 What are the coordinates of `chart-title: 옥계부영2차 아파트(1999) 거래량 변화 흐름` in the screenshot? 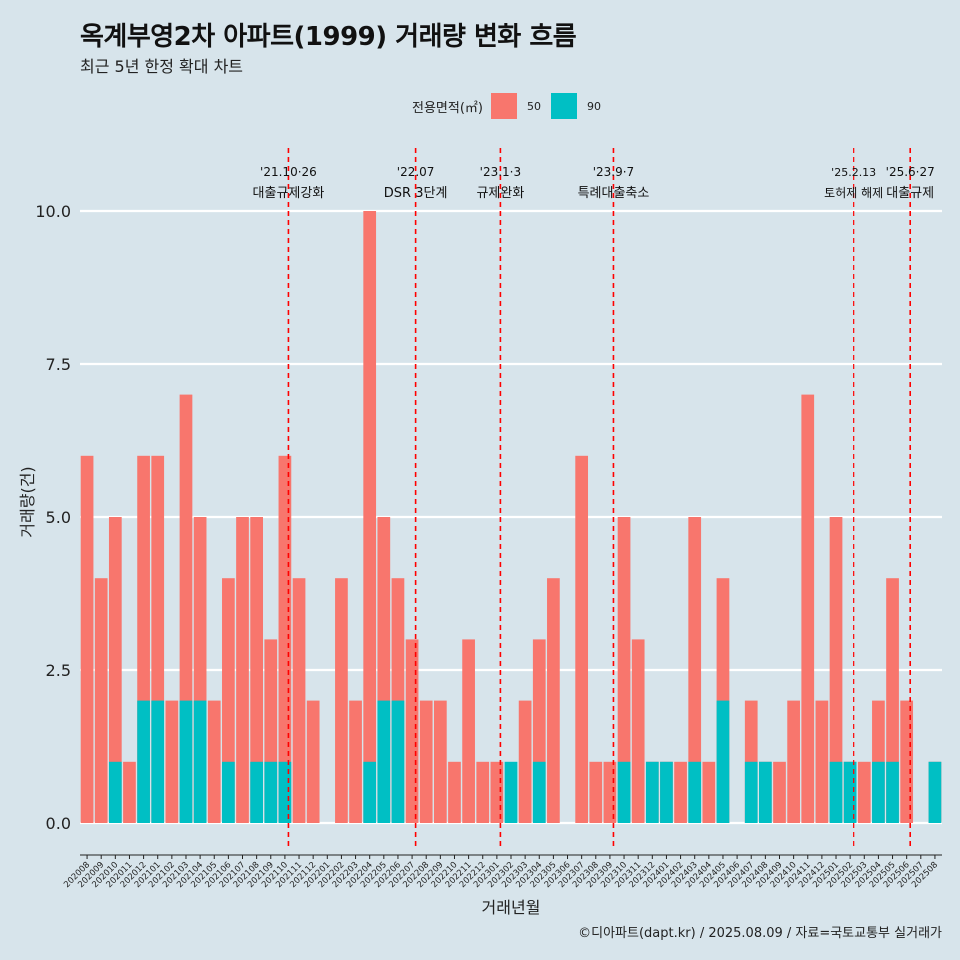 It's located at (328, 37).